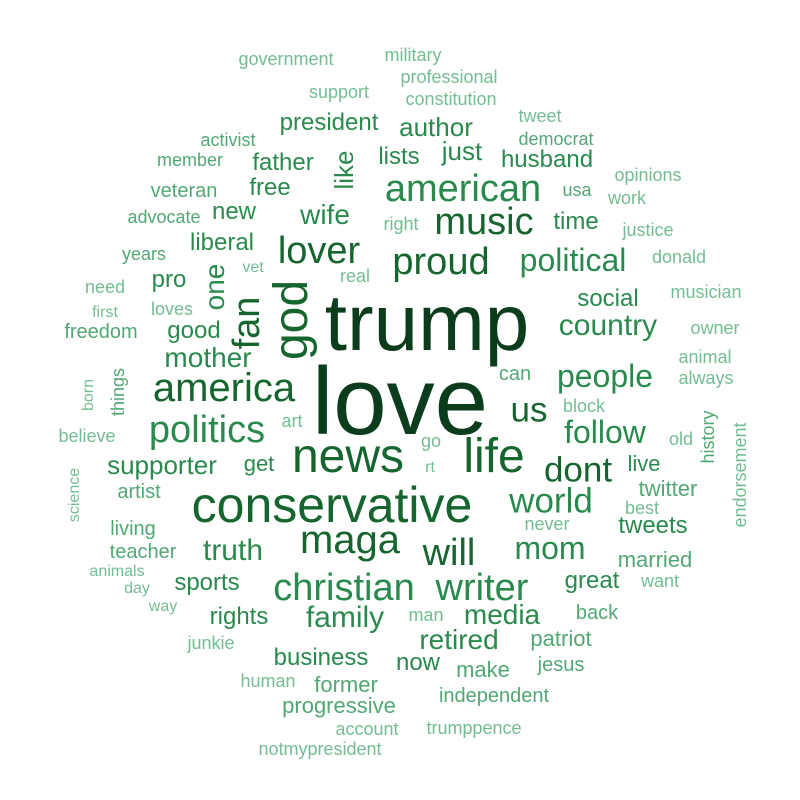 The height and width of the screenshot is (800, 800). What do you see at coordinates (605, 432) in the screenshot?
I see `word-follow: follow` at bounding box center [605, 432].